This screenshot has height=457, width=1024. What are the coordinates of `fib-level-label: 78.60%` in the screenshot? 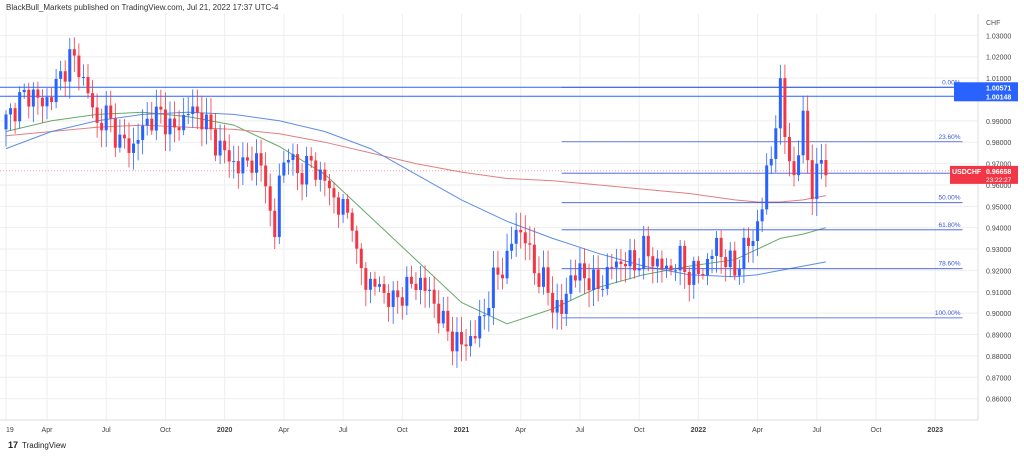 It's located at (950, 264).